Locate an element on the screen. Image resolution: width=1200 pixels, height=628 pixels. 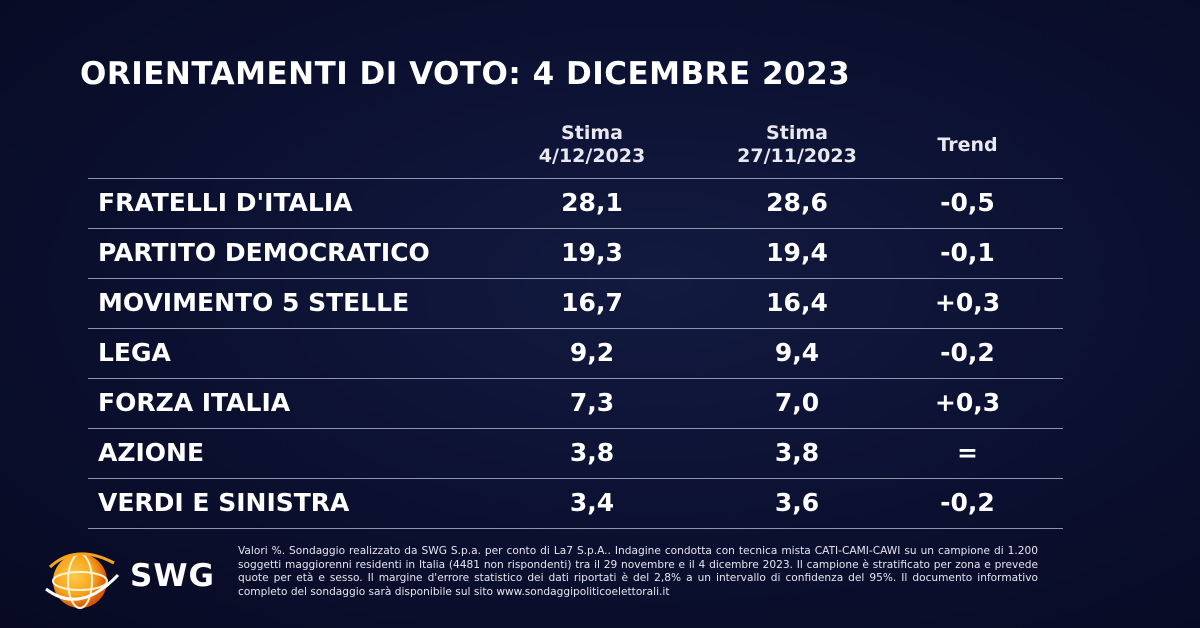
table-row: MOVIMENTO 5 STELLE 16,7 16,4 +0,3 is located at coordinates (575, 303).